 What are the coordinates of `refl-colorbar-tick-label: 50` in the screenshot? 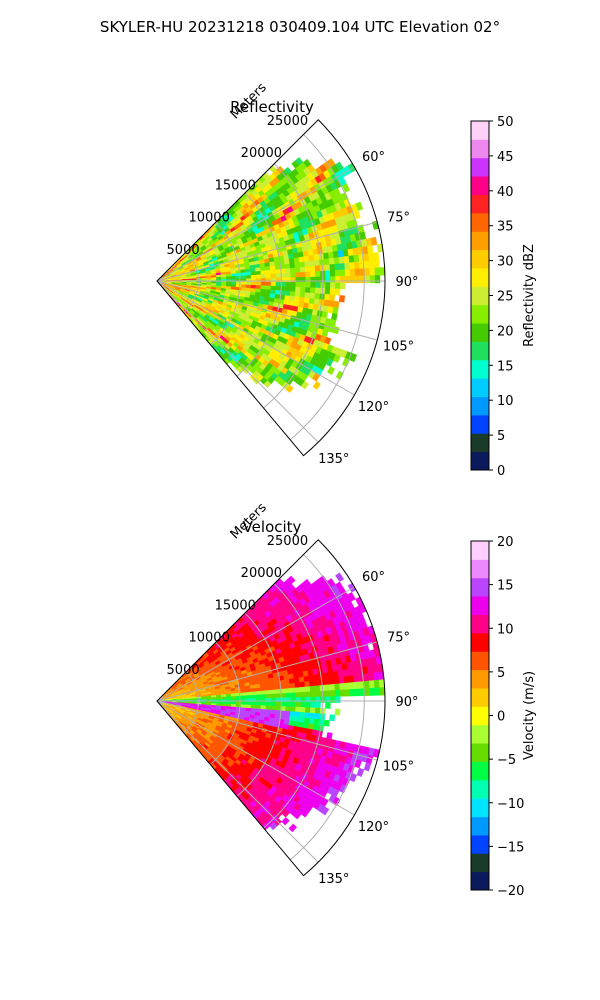 It's located at (505, 122).